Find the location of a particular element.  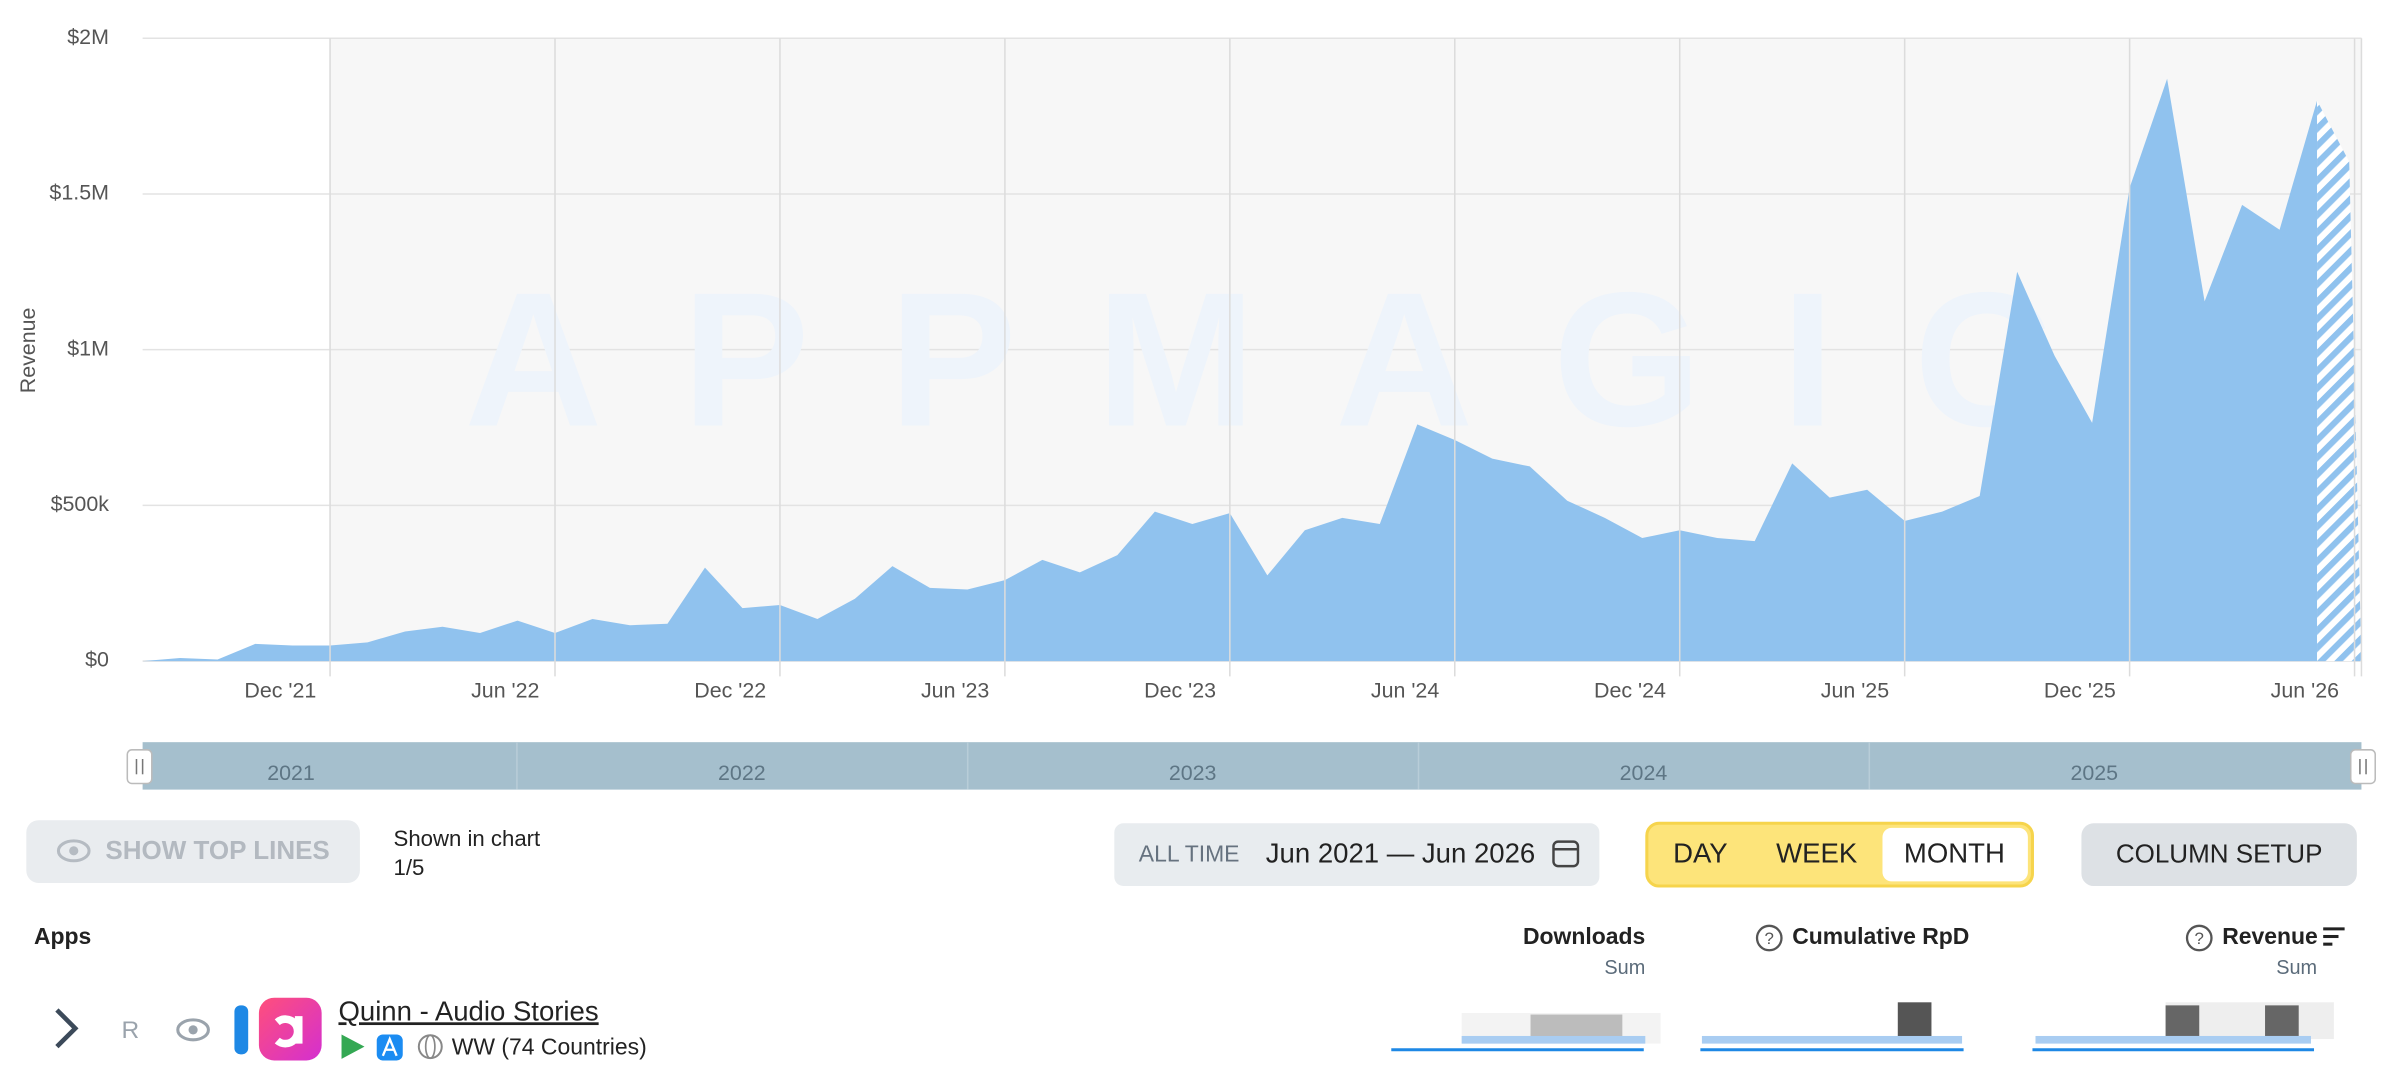

expand-chevron is located at coordinates (67, 1028).